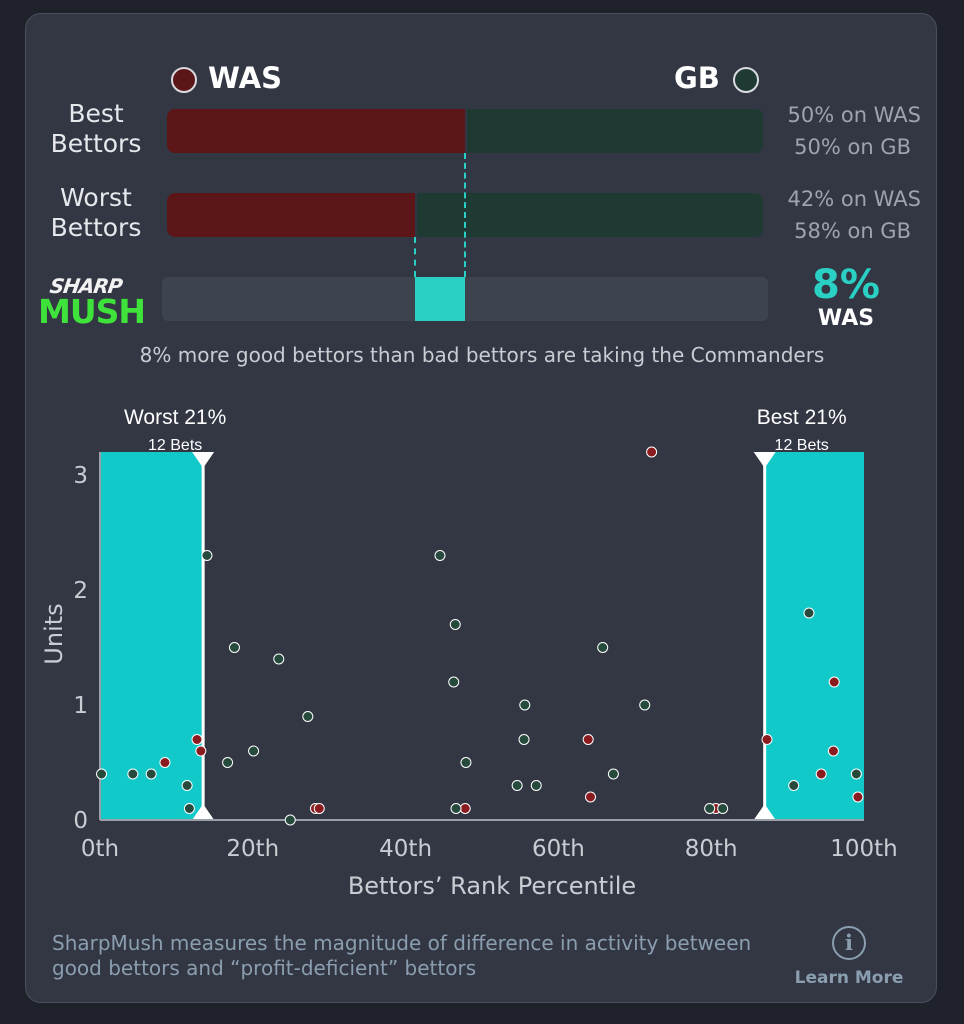 The width and height of the screenshot is (964, 1024). I want to click on difference-track, so click(465, 299).